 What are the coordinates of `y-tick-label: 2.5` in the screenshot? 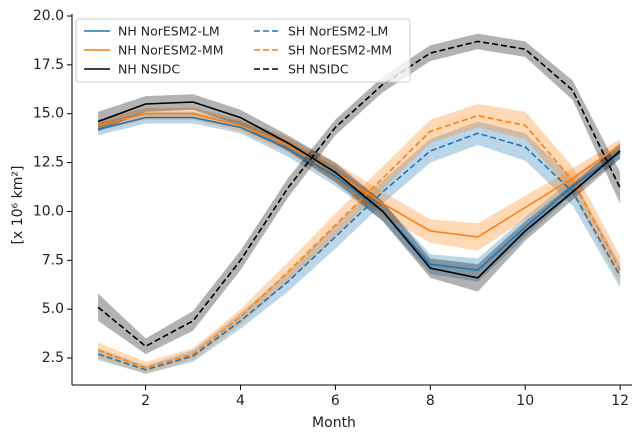 It's located at (53, 358).